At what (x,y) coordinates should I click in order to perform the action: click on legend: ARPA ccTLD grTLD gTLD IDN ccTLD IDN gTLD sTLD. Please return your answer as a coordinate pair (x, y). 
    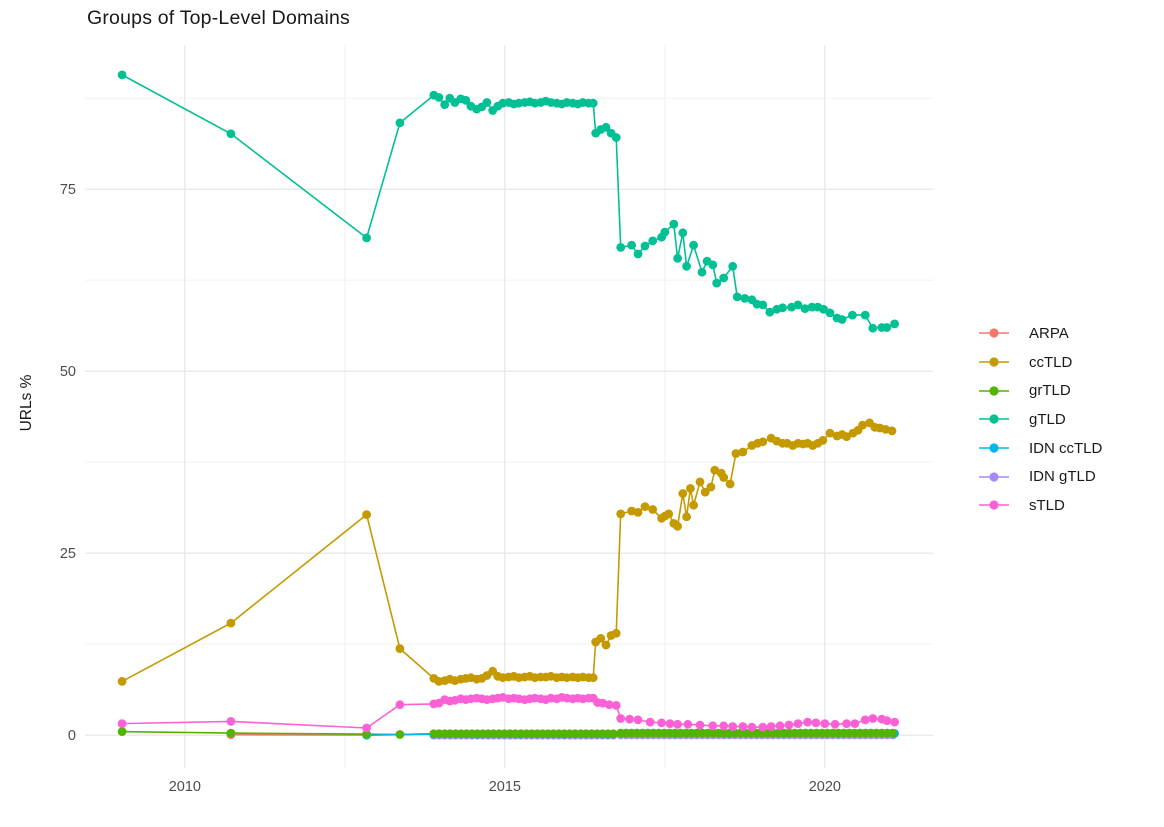
    Looking at the image, I should click on (1040, 419).